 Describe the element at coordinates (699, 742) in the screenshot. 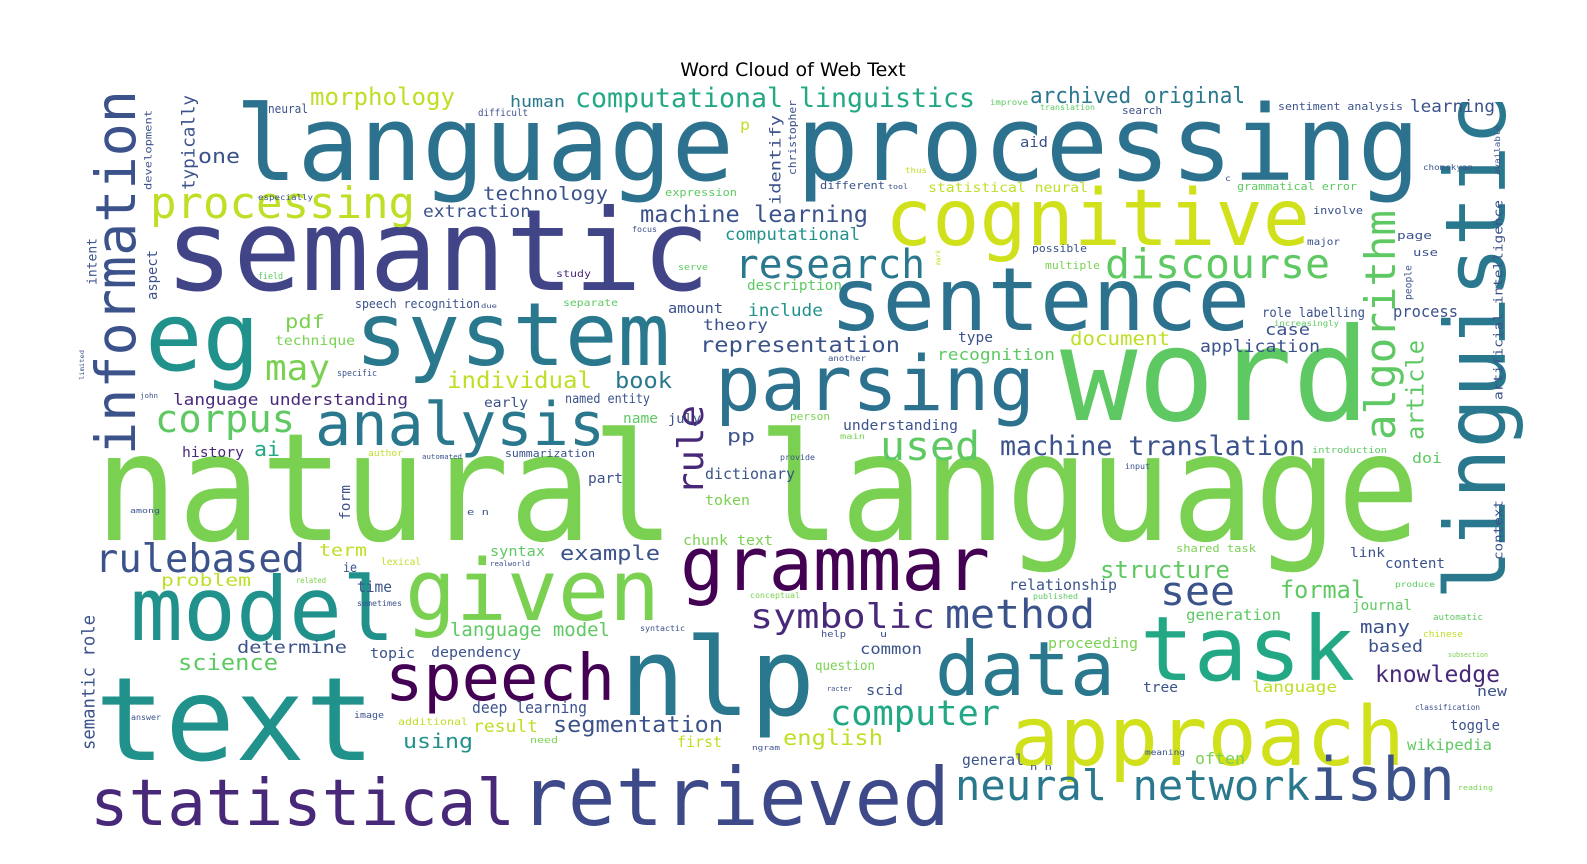

I see `word: first` at that location.